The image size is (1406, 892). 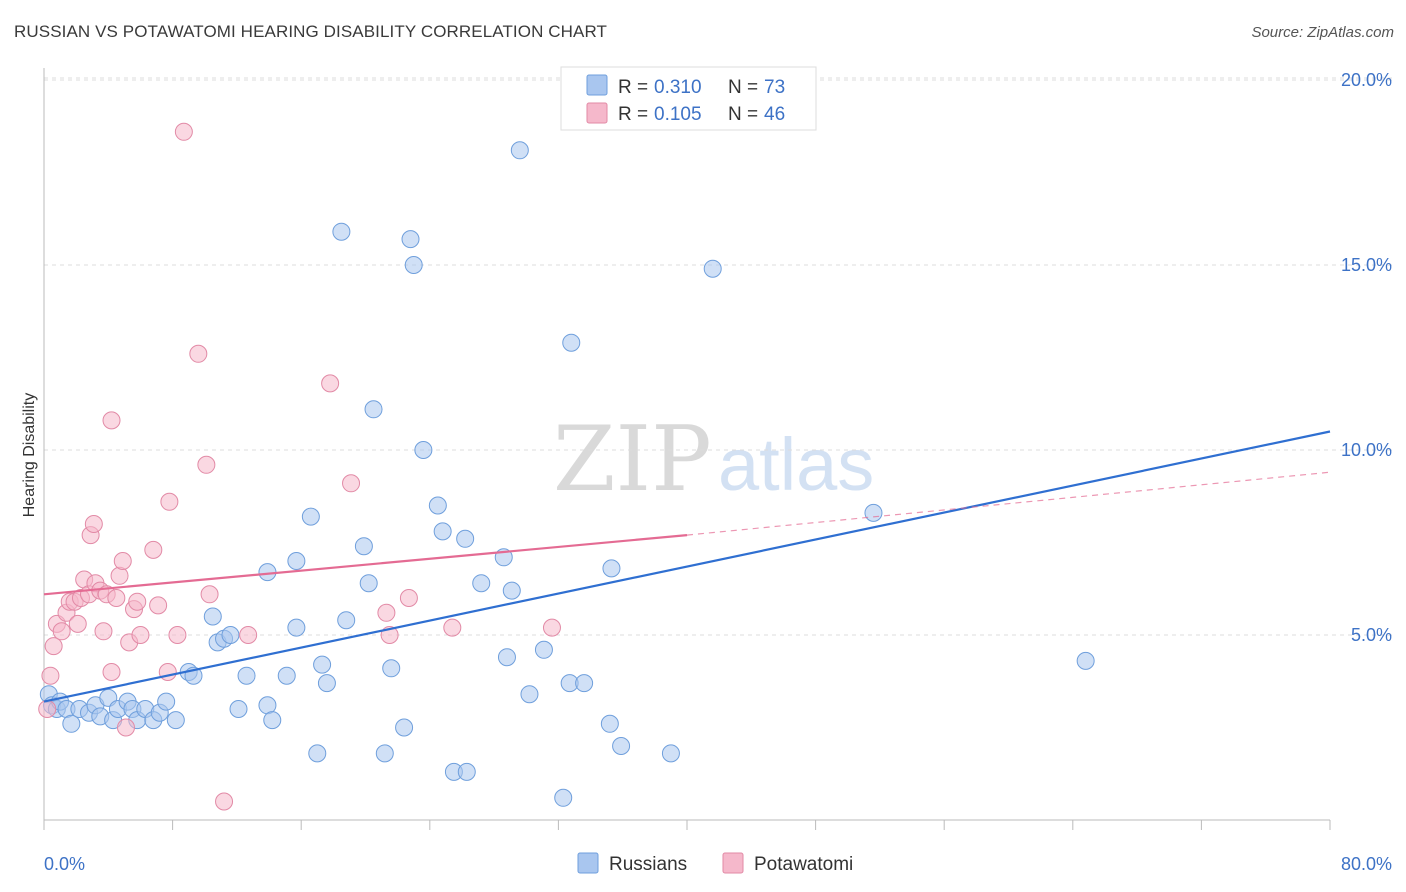 What do you see at coordinates (365, 565) in the screenshot?
I see `potawatomi-trend-line` at bounding box center [365, 565].